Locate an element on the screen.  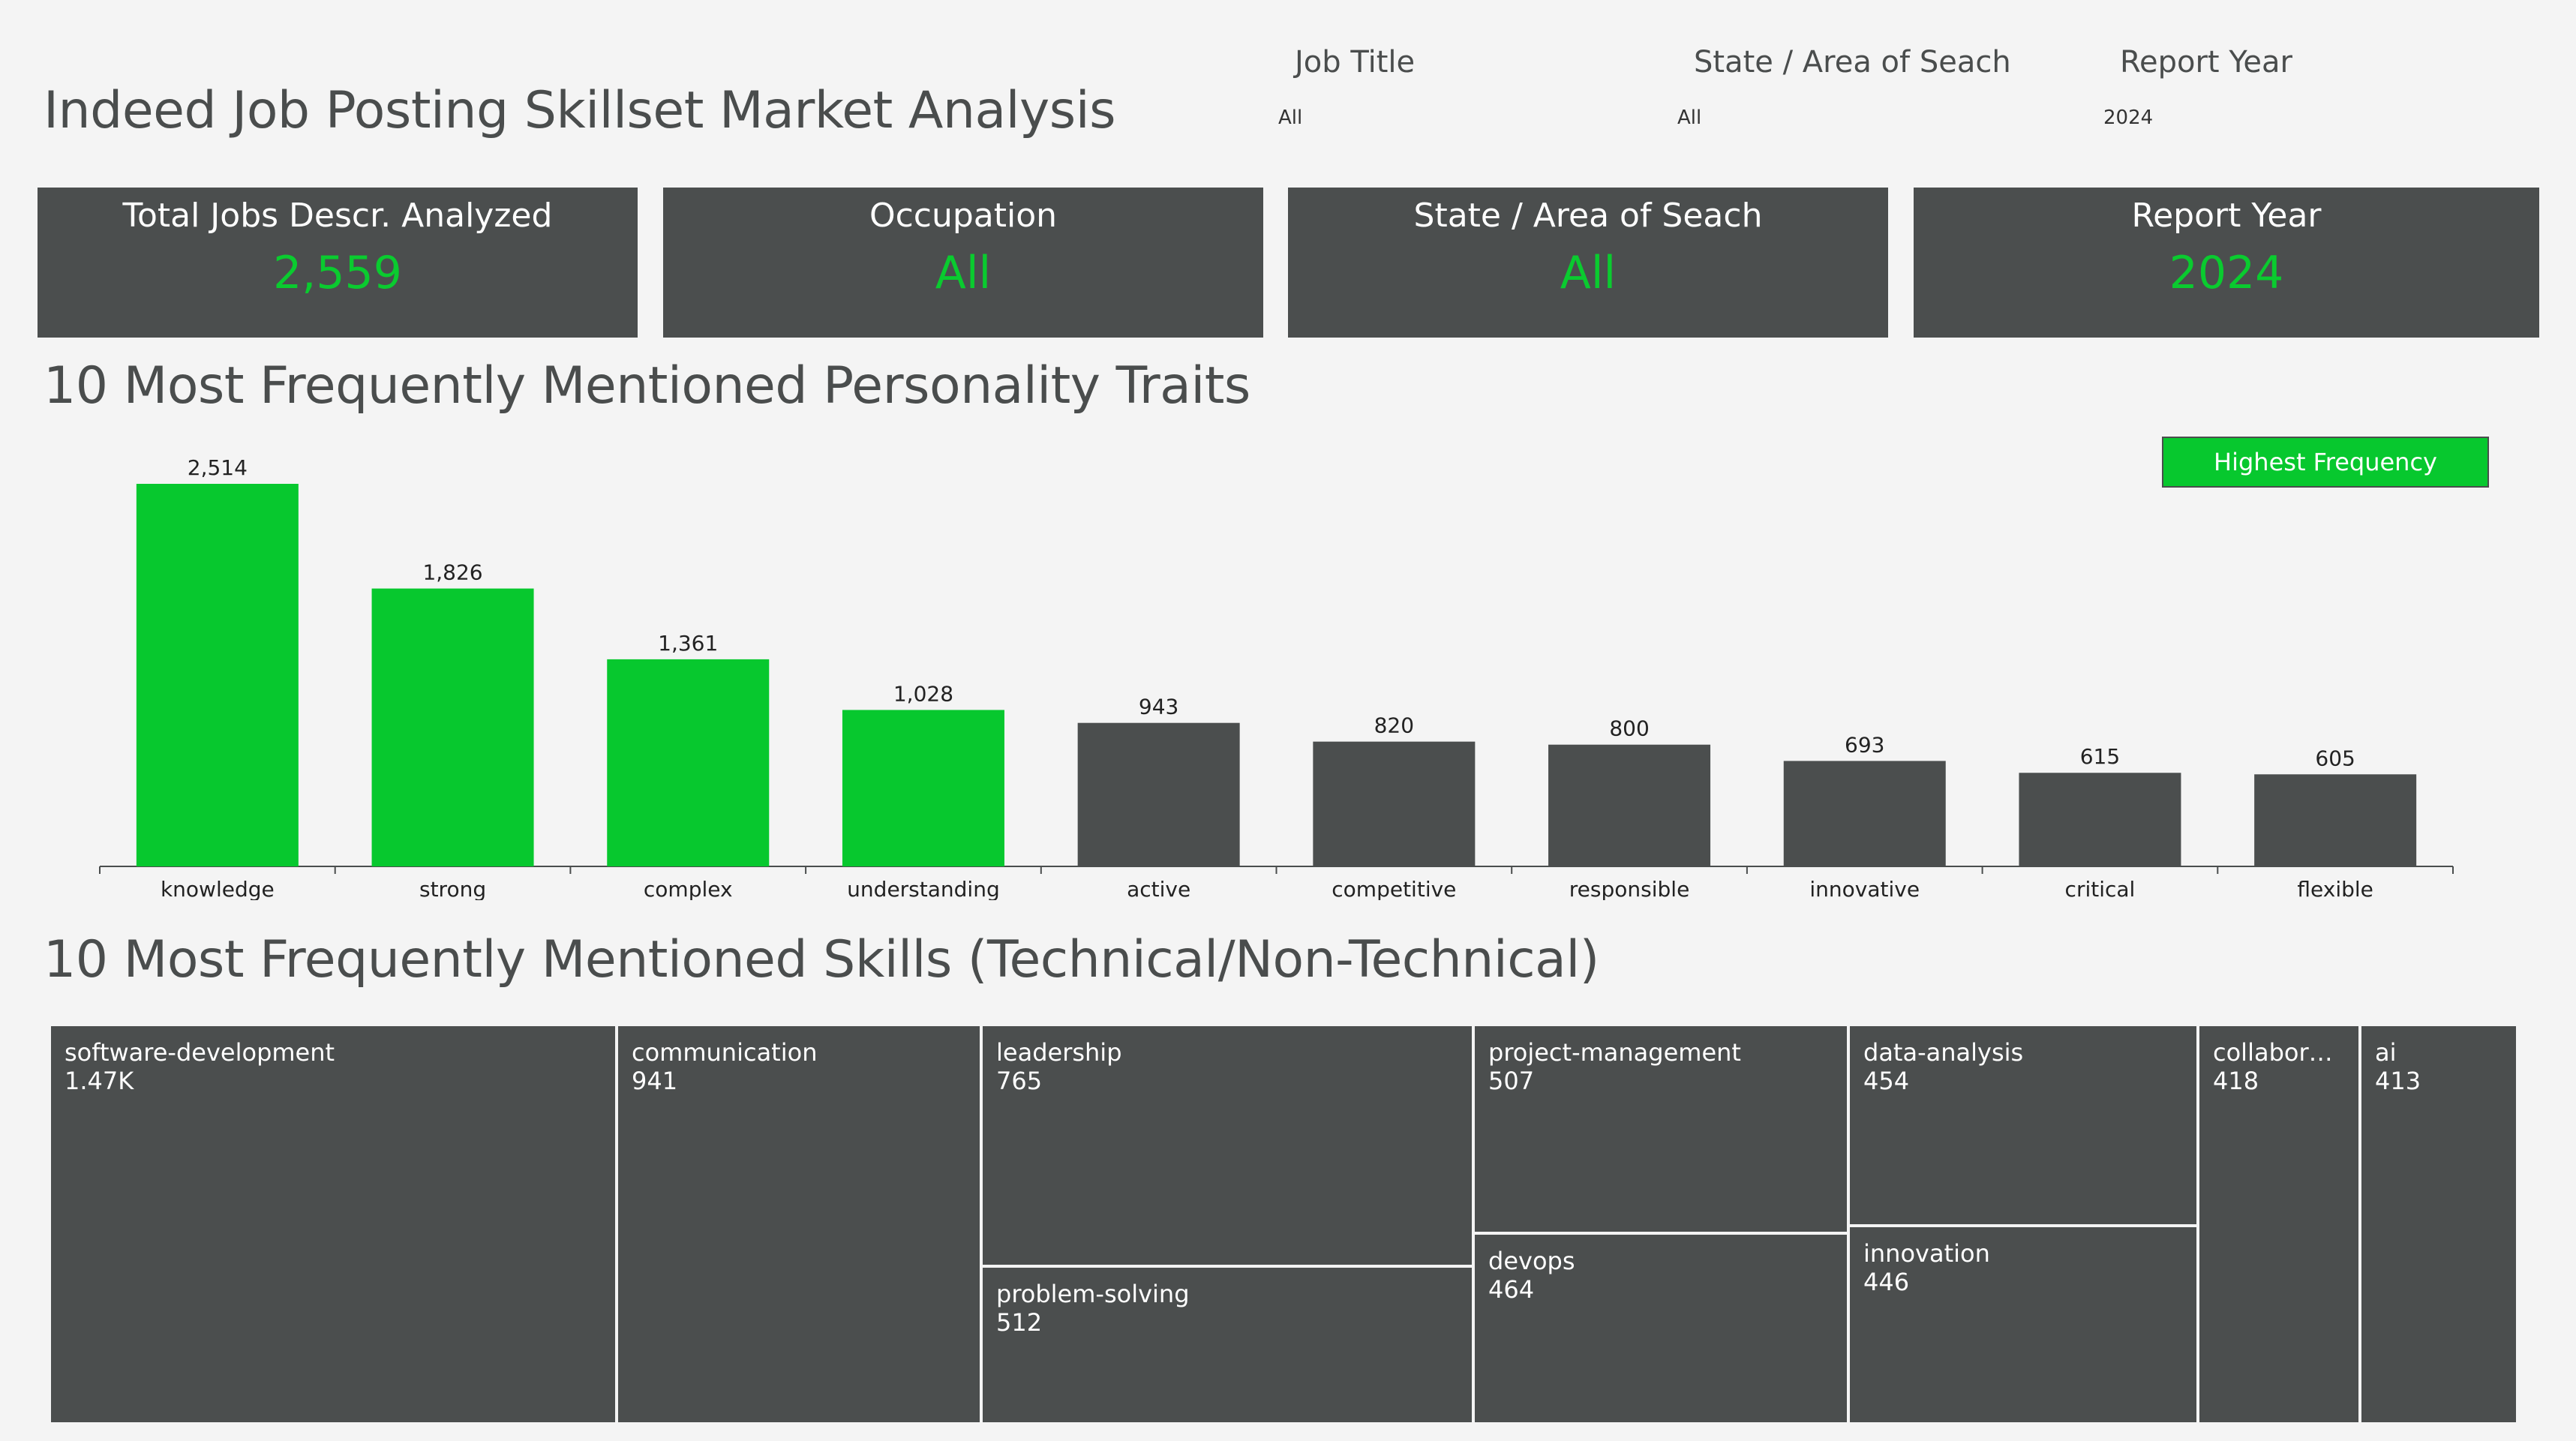
bar-value-label: 2,514 is located at coordinates (218, 468).